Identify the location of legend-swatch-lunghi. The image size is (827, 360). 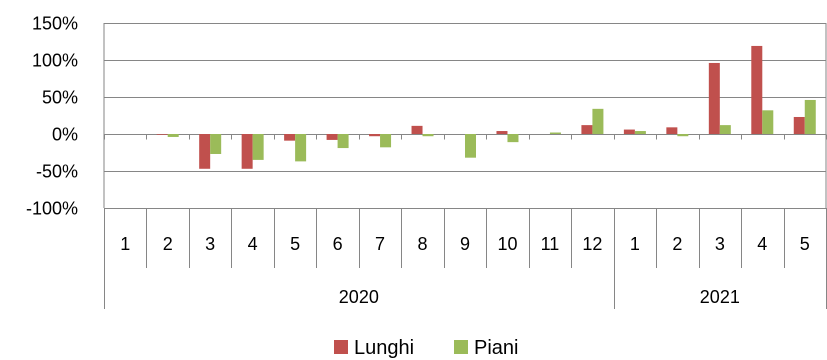
(341, 347).